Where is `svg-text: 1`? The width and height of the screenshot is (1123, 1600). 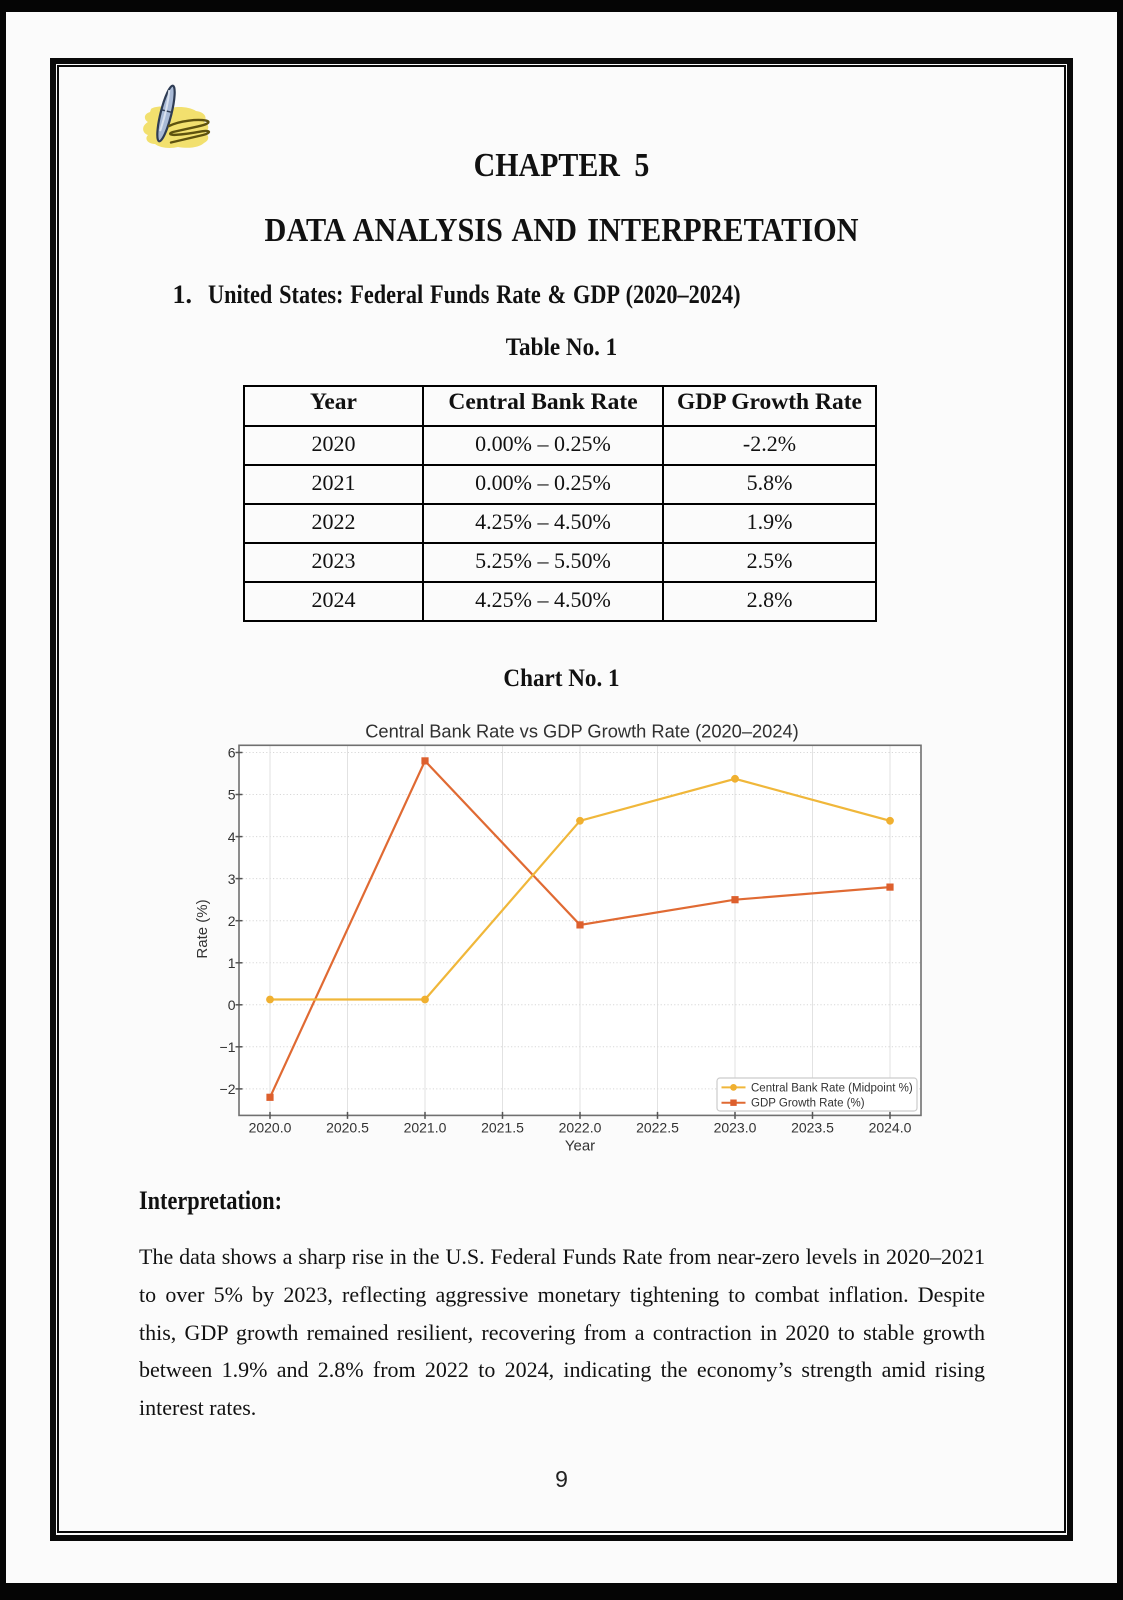 svg-text: 1 is located at coordinates (232, 963).